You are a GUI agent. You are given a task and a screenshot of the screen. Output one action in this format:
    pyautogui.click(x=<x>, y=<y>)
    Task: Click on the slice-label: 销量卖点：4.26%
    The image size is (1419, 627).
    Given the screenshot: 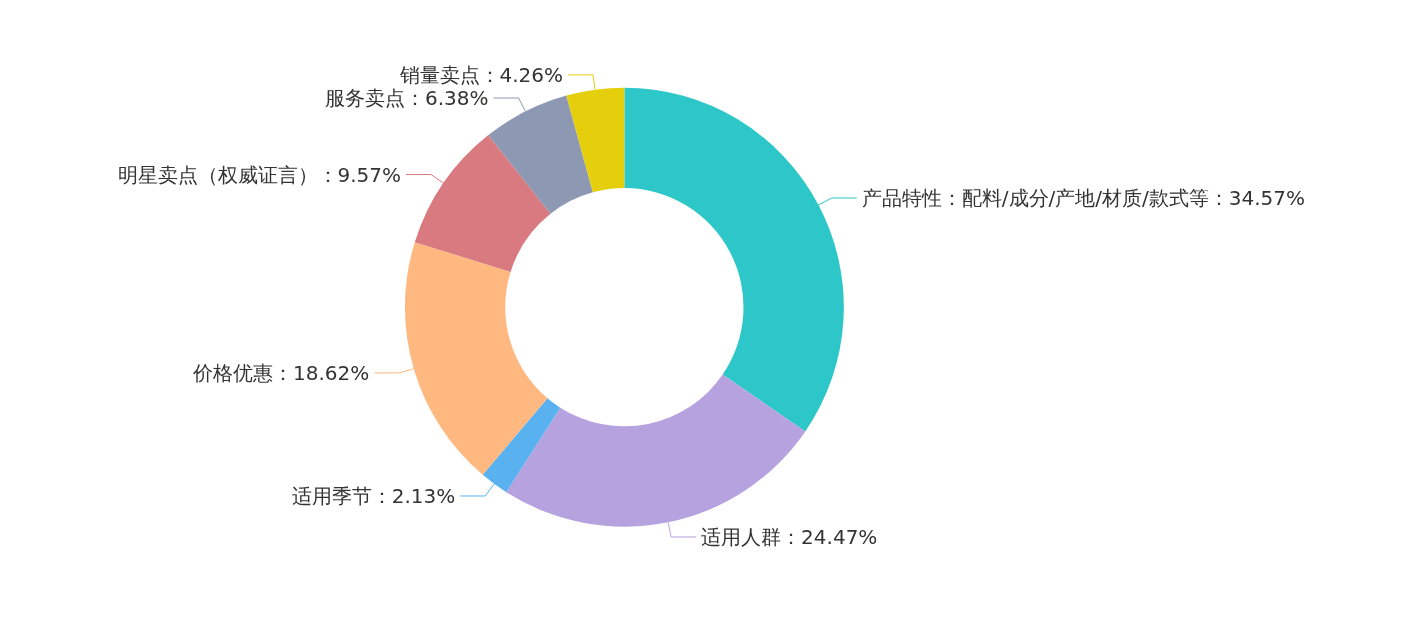 What is the action you would take?
    pyautogui.click(x=481, y=74)
    